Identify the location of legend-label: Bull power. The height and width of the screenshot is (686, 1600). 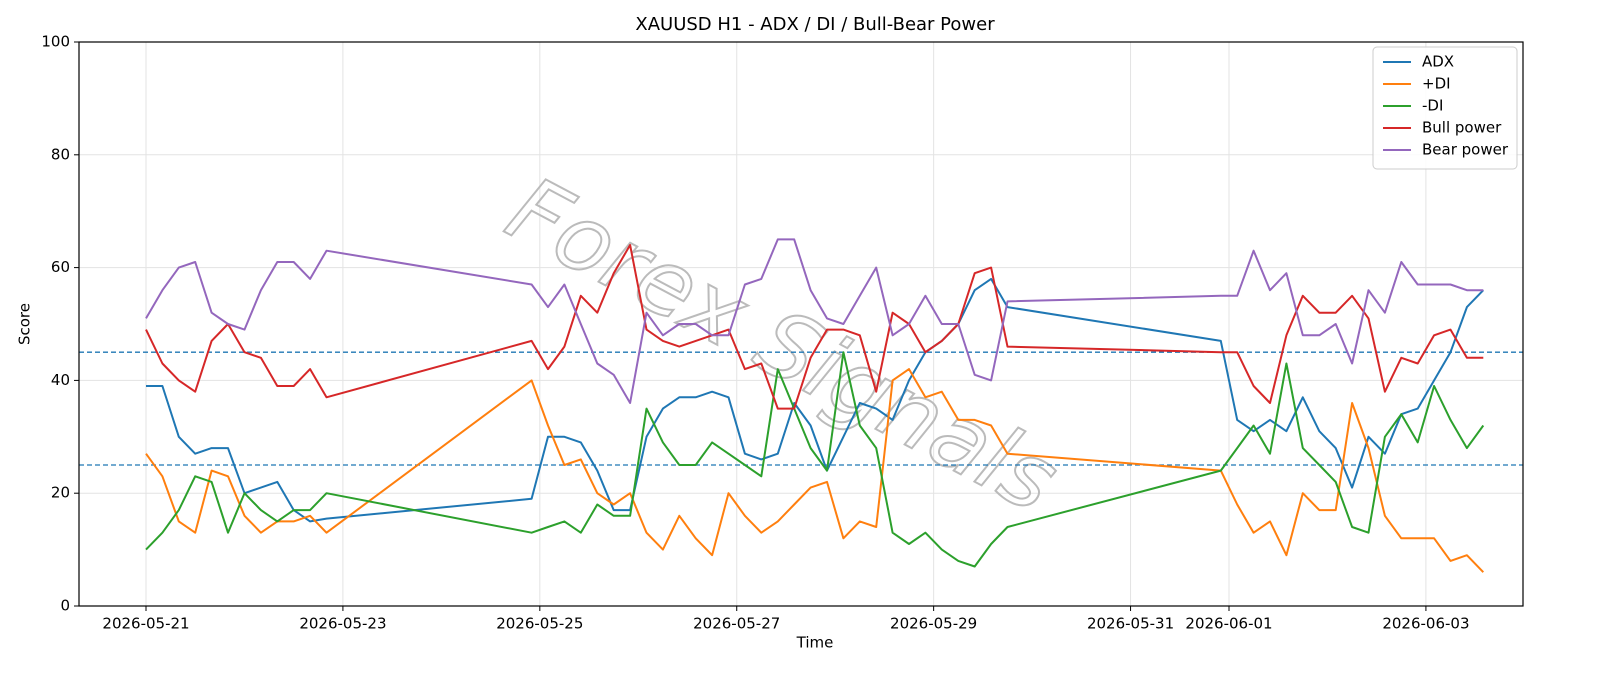
(1462, 128).